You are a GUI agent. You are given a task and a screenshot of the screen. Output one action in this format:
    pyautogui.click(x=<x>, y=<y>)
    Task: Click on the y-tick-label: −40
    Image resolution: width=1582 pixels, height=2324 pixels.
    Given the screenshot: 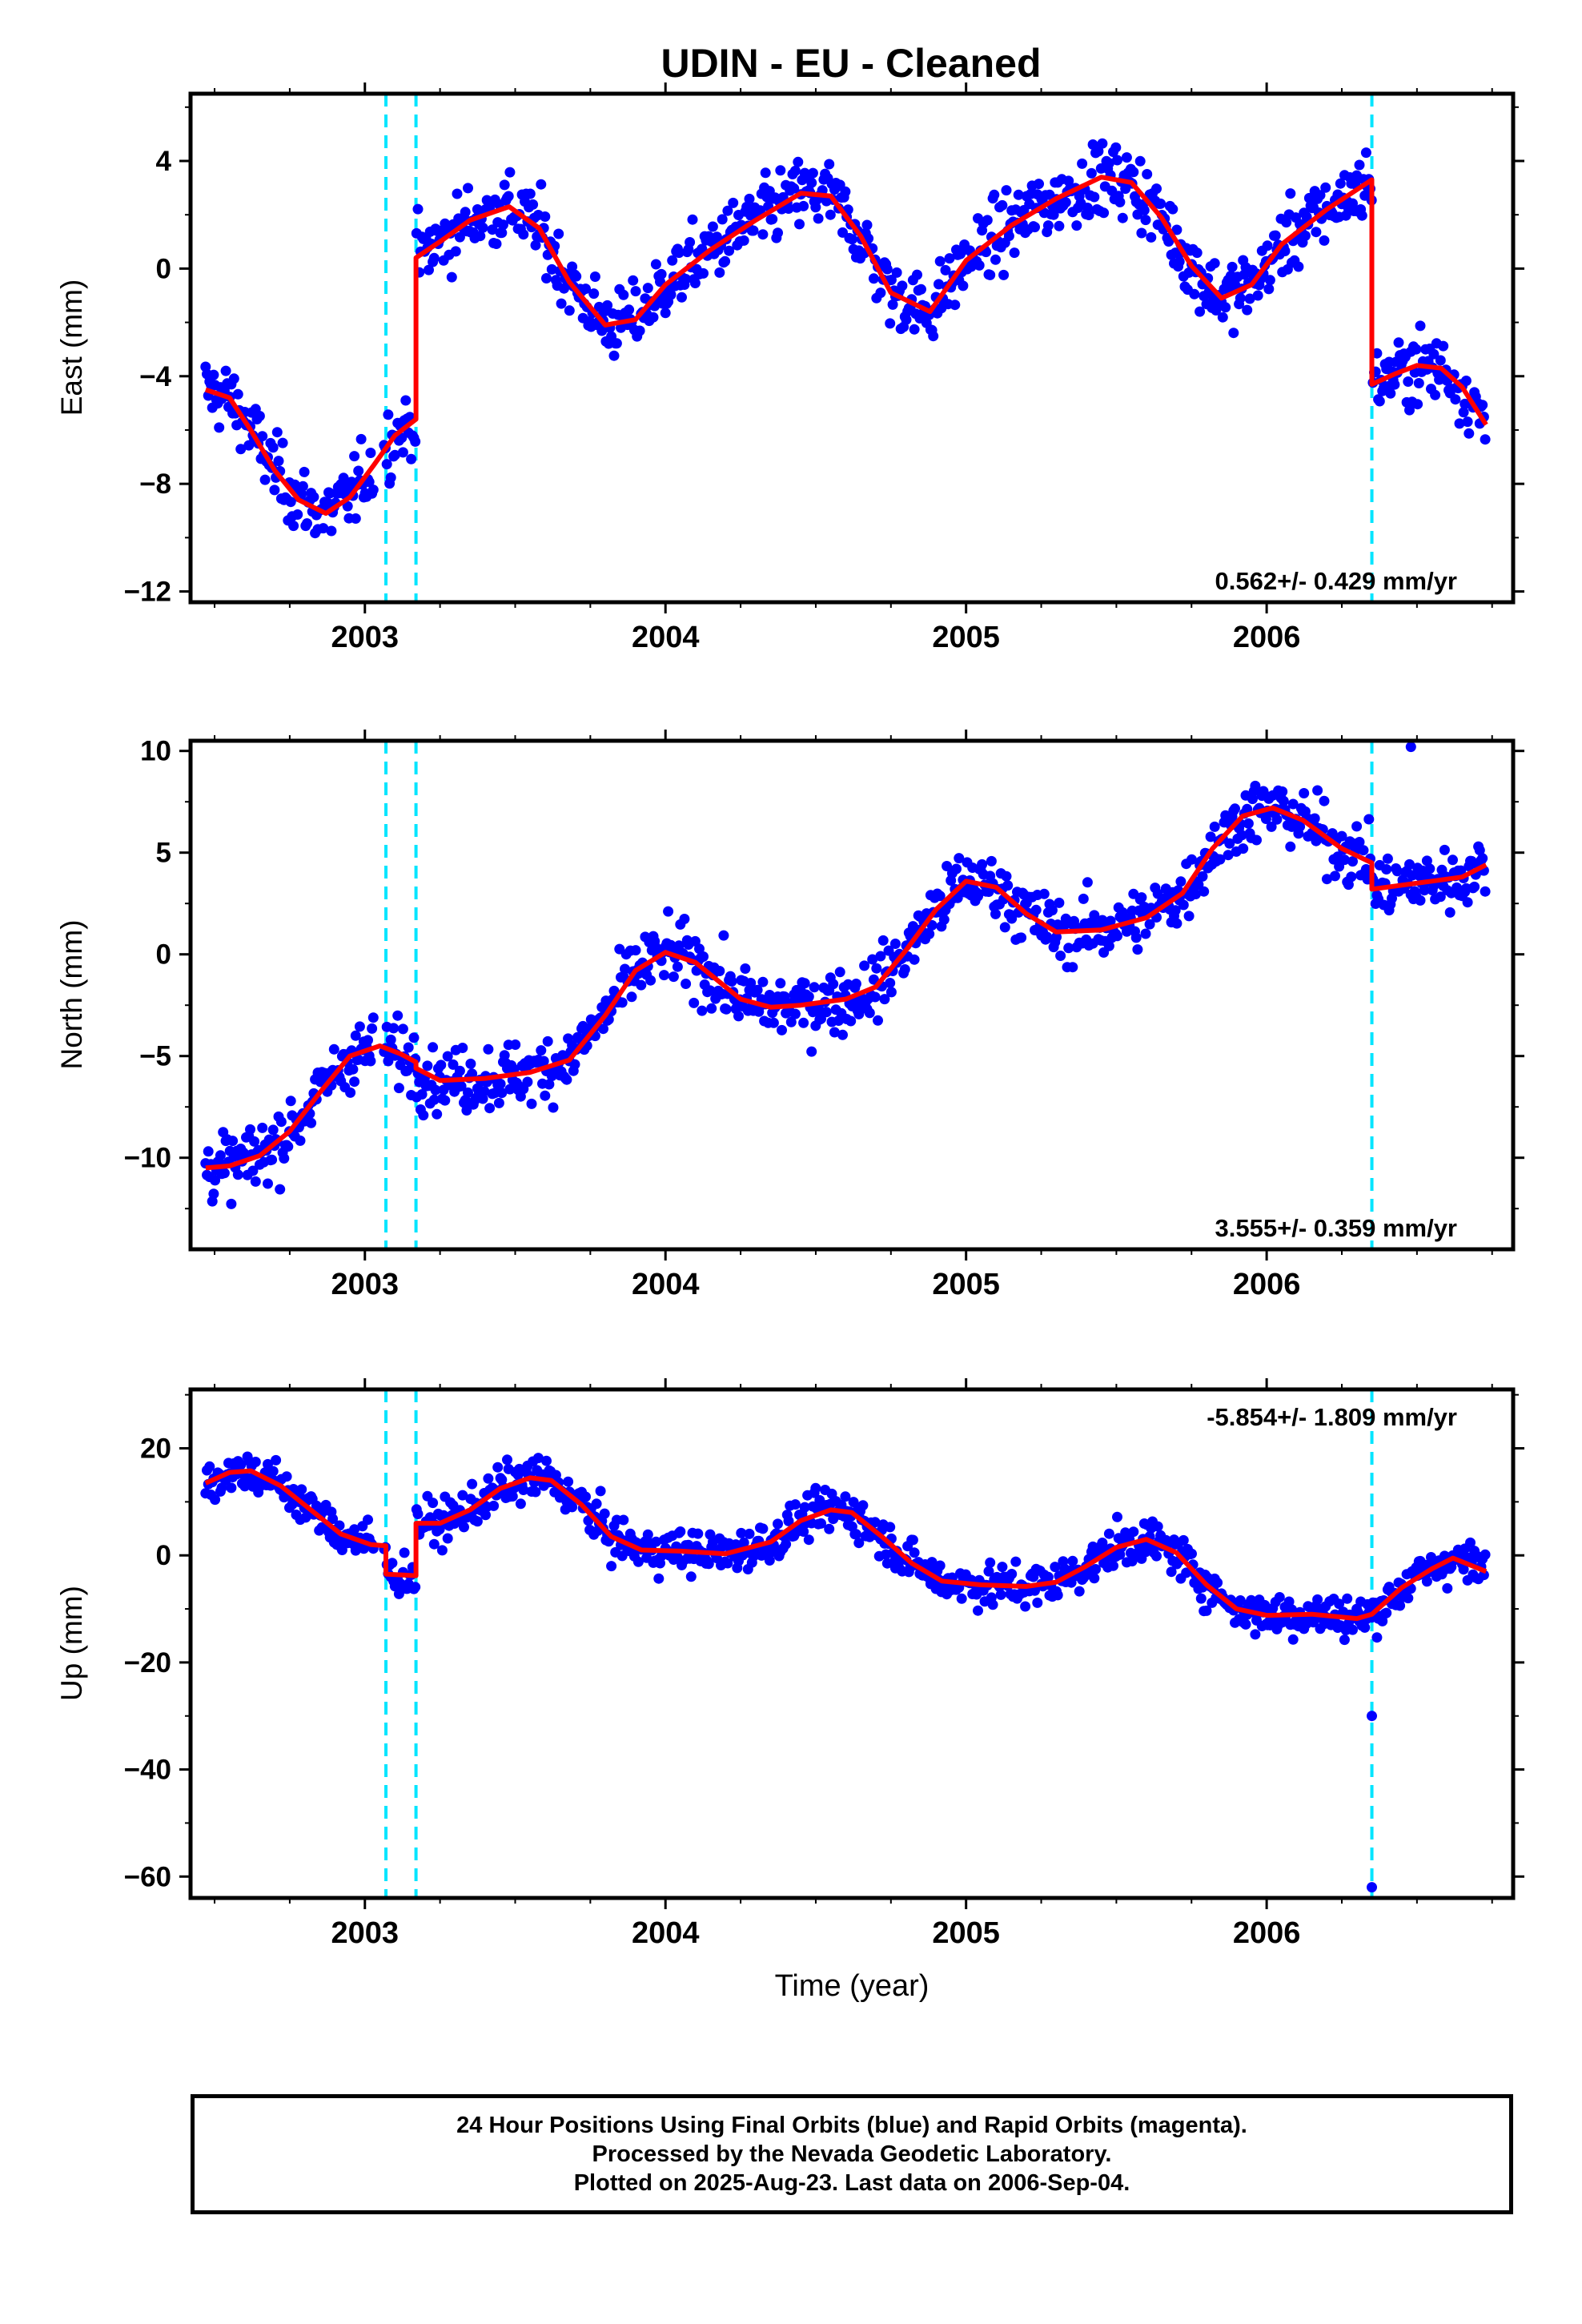 What is the action you would take?
    pyautogui.click(x=147, y=1770)
    